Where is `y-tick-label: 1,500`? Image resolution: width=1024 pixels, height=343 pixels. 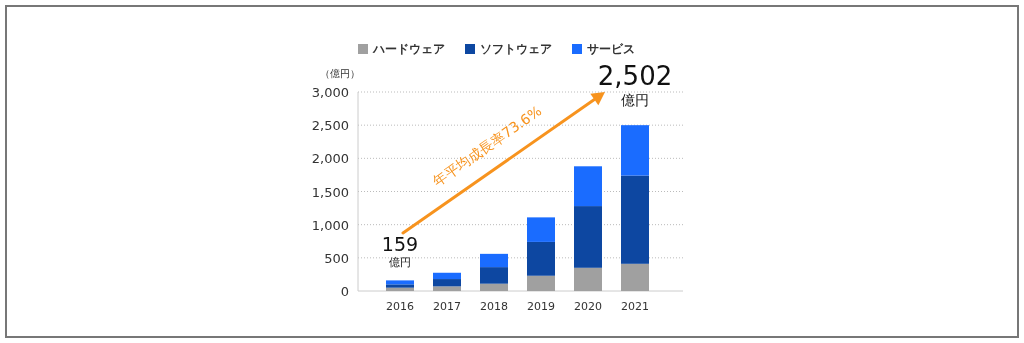
y-tick-label: 1,500 is located at coordinates (330, 192).